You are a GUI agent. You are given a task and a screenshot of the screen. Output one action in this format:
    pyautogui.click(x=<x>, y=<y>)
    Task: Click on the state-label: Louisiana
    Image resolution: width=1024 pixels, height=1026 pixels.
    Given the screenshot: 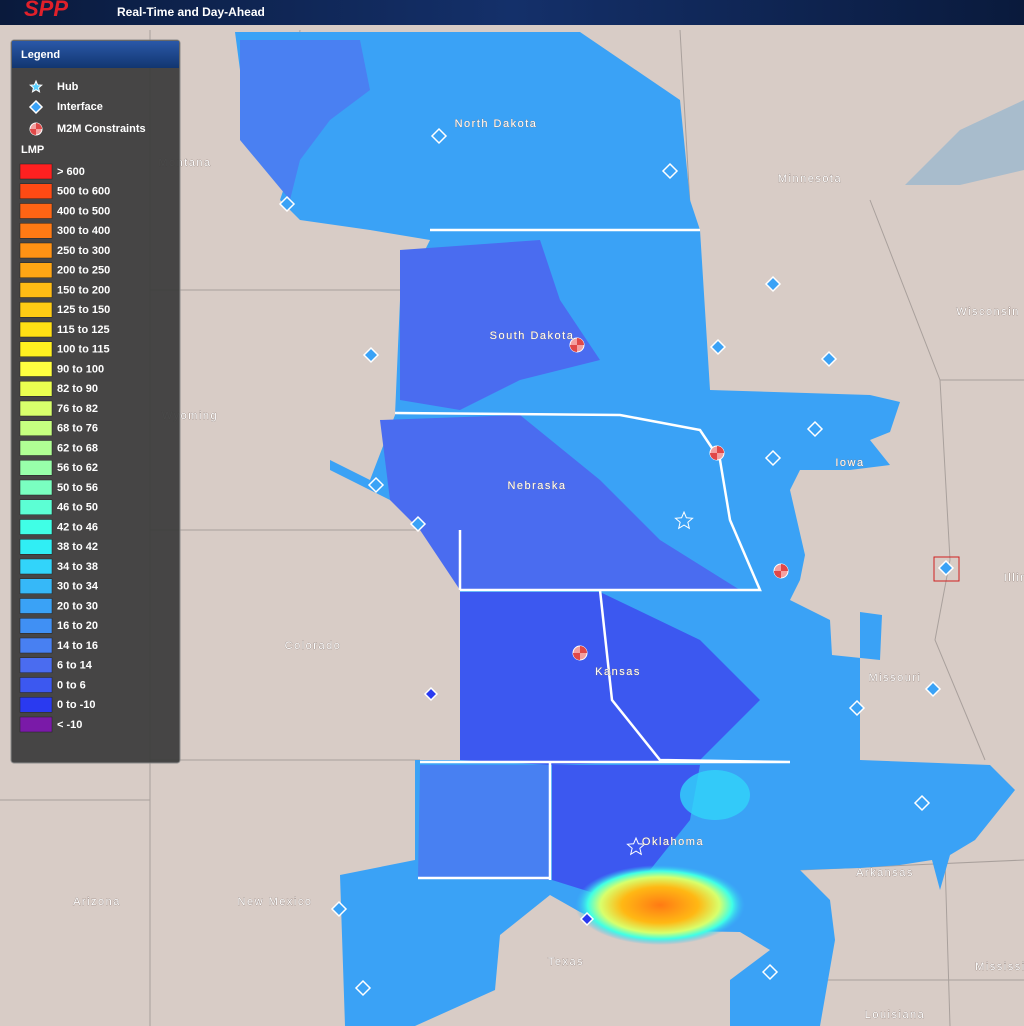 What is the action you would take?
    pyautogui.click(x=895, y=1015)
    